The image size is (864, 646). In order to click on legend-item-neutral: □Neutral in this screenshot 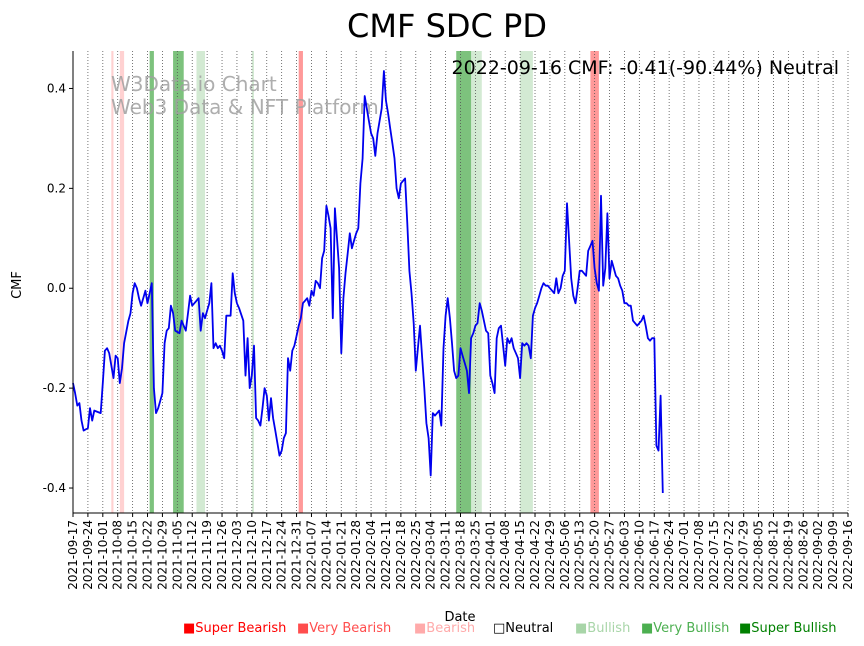, I will do `click(523, 629)`.